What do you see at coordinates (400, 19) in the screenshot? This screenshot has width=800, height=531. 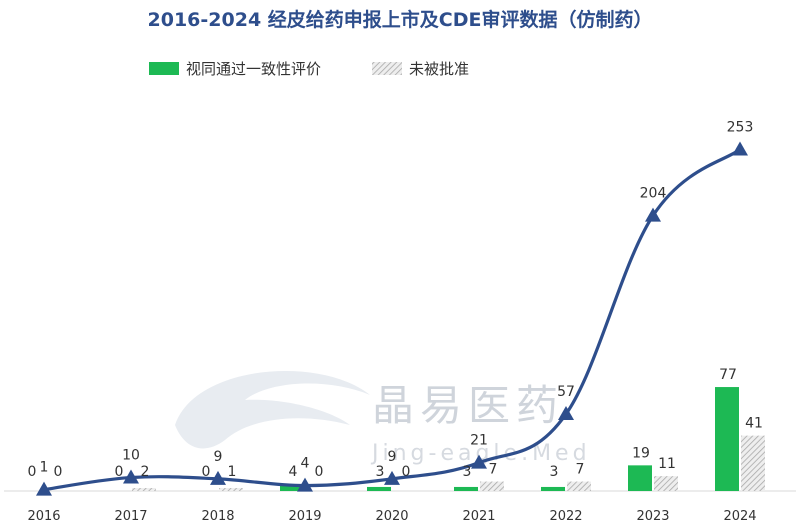 I see `chart-title: 2016-2024 经皮给药申报上市及CDE审评数据（仿制药）` at bounding box center [400, 19].